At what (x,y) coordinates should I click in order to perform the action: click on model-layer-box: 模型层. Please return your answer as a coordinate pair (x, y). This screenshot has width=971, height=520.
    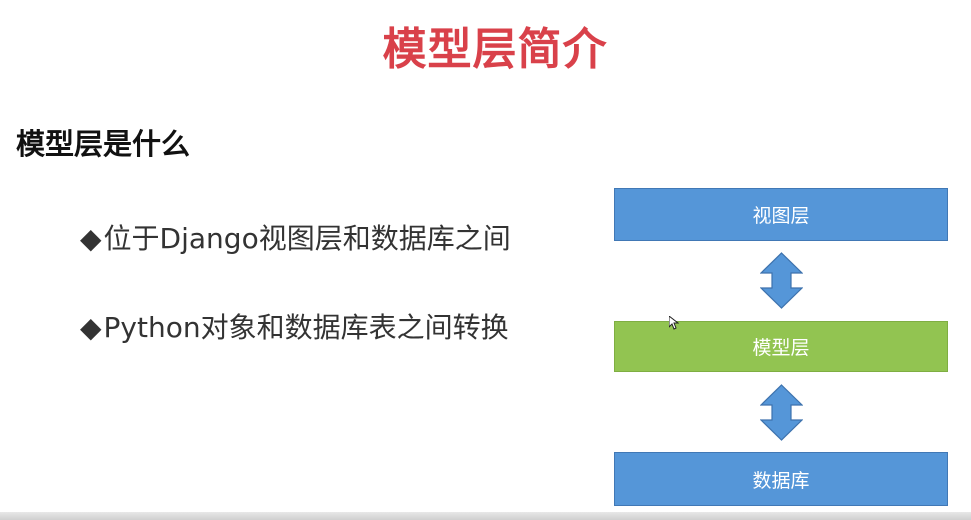
    Looking at the image, I should click on (781, 346).